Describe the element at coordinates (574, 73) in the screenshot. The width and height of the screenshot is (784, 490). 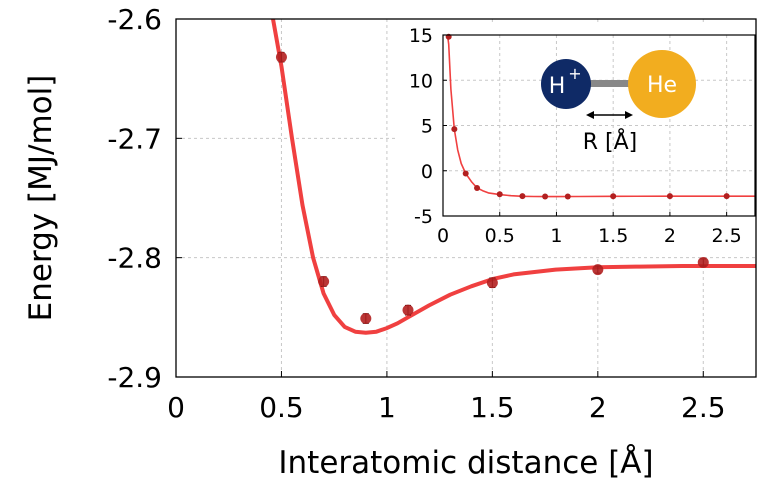
I see `hydrogen-charge: +` at that location.